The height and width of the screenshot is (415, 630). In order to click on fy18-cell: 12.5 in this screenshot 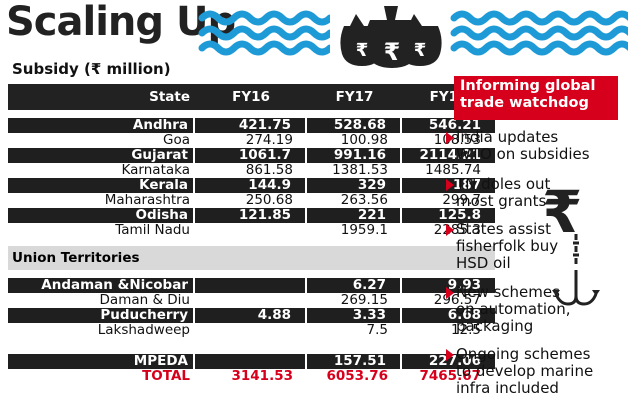, I will do `click(448, 330)`.